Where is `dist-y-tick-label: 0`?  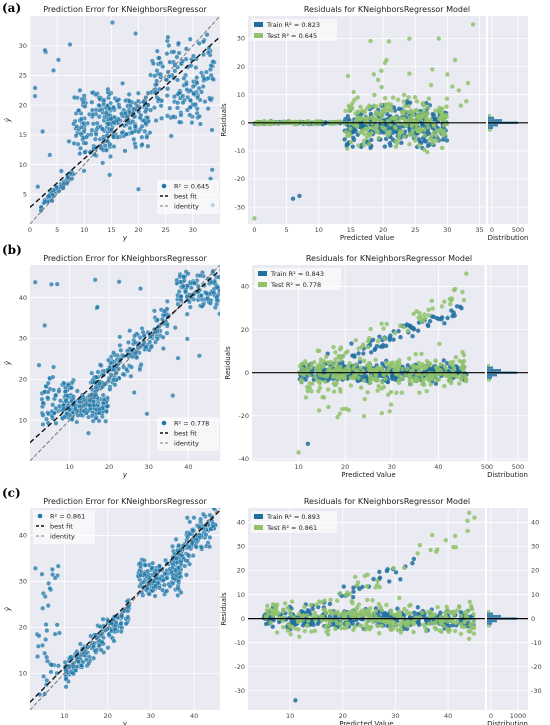 dist-y-tick-label: 0 is located at coordinates (533, 619).